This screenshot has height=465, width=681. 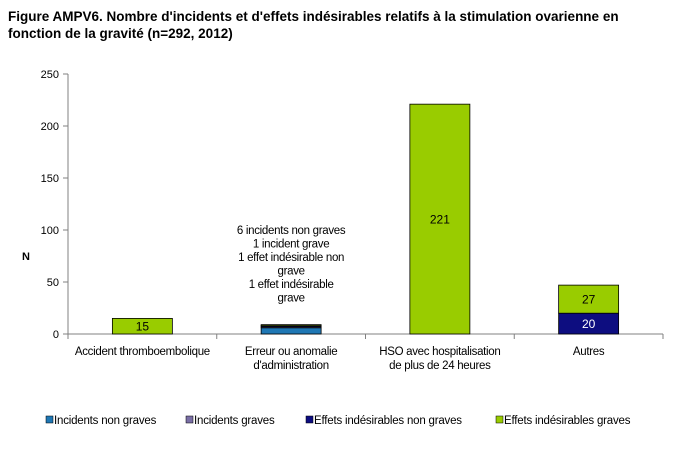 What do you see at coordinates (291, 359) in the screenshot?
I see `x-tick-label: Erreur ou anomalie d'administration` at bounding box center [291, 359].